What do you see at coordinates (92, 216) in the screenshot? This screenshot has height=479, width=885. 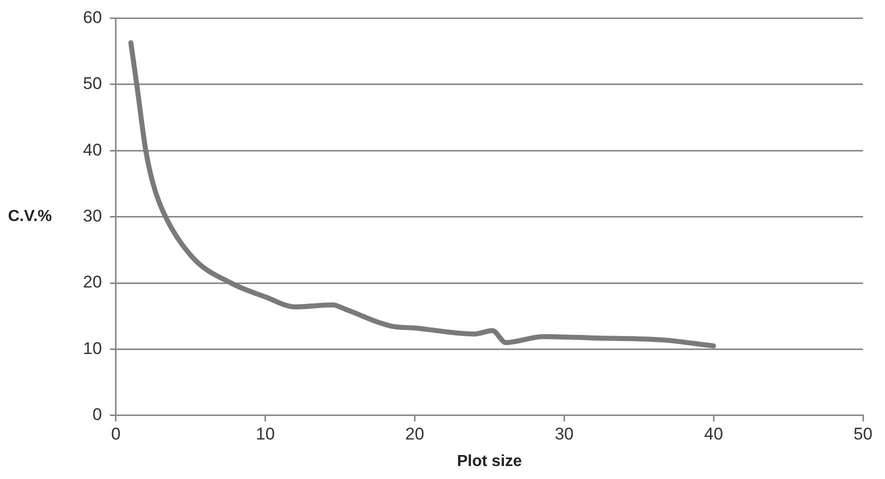 I see `y-tick-label: 30` at bounding box center [92, 216].